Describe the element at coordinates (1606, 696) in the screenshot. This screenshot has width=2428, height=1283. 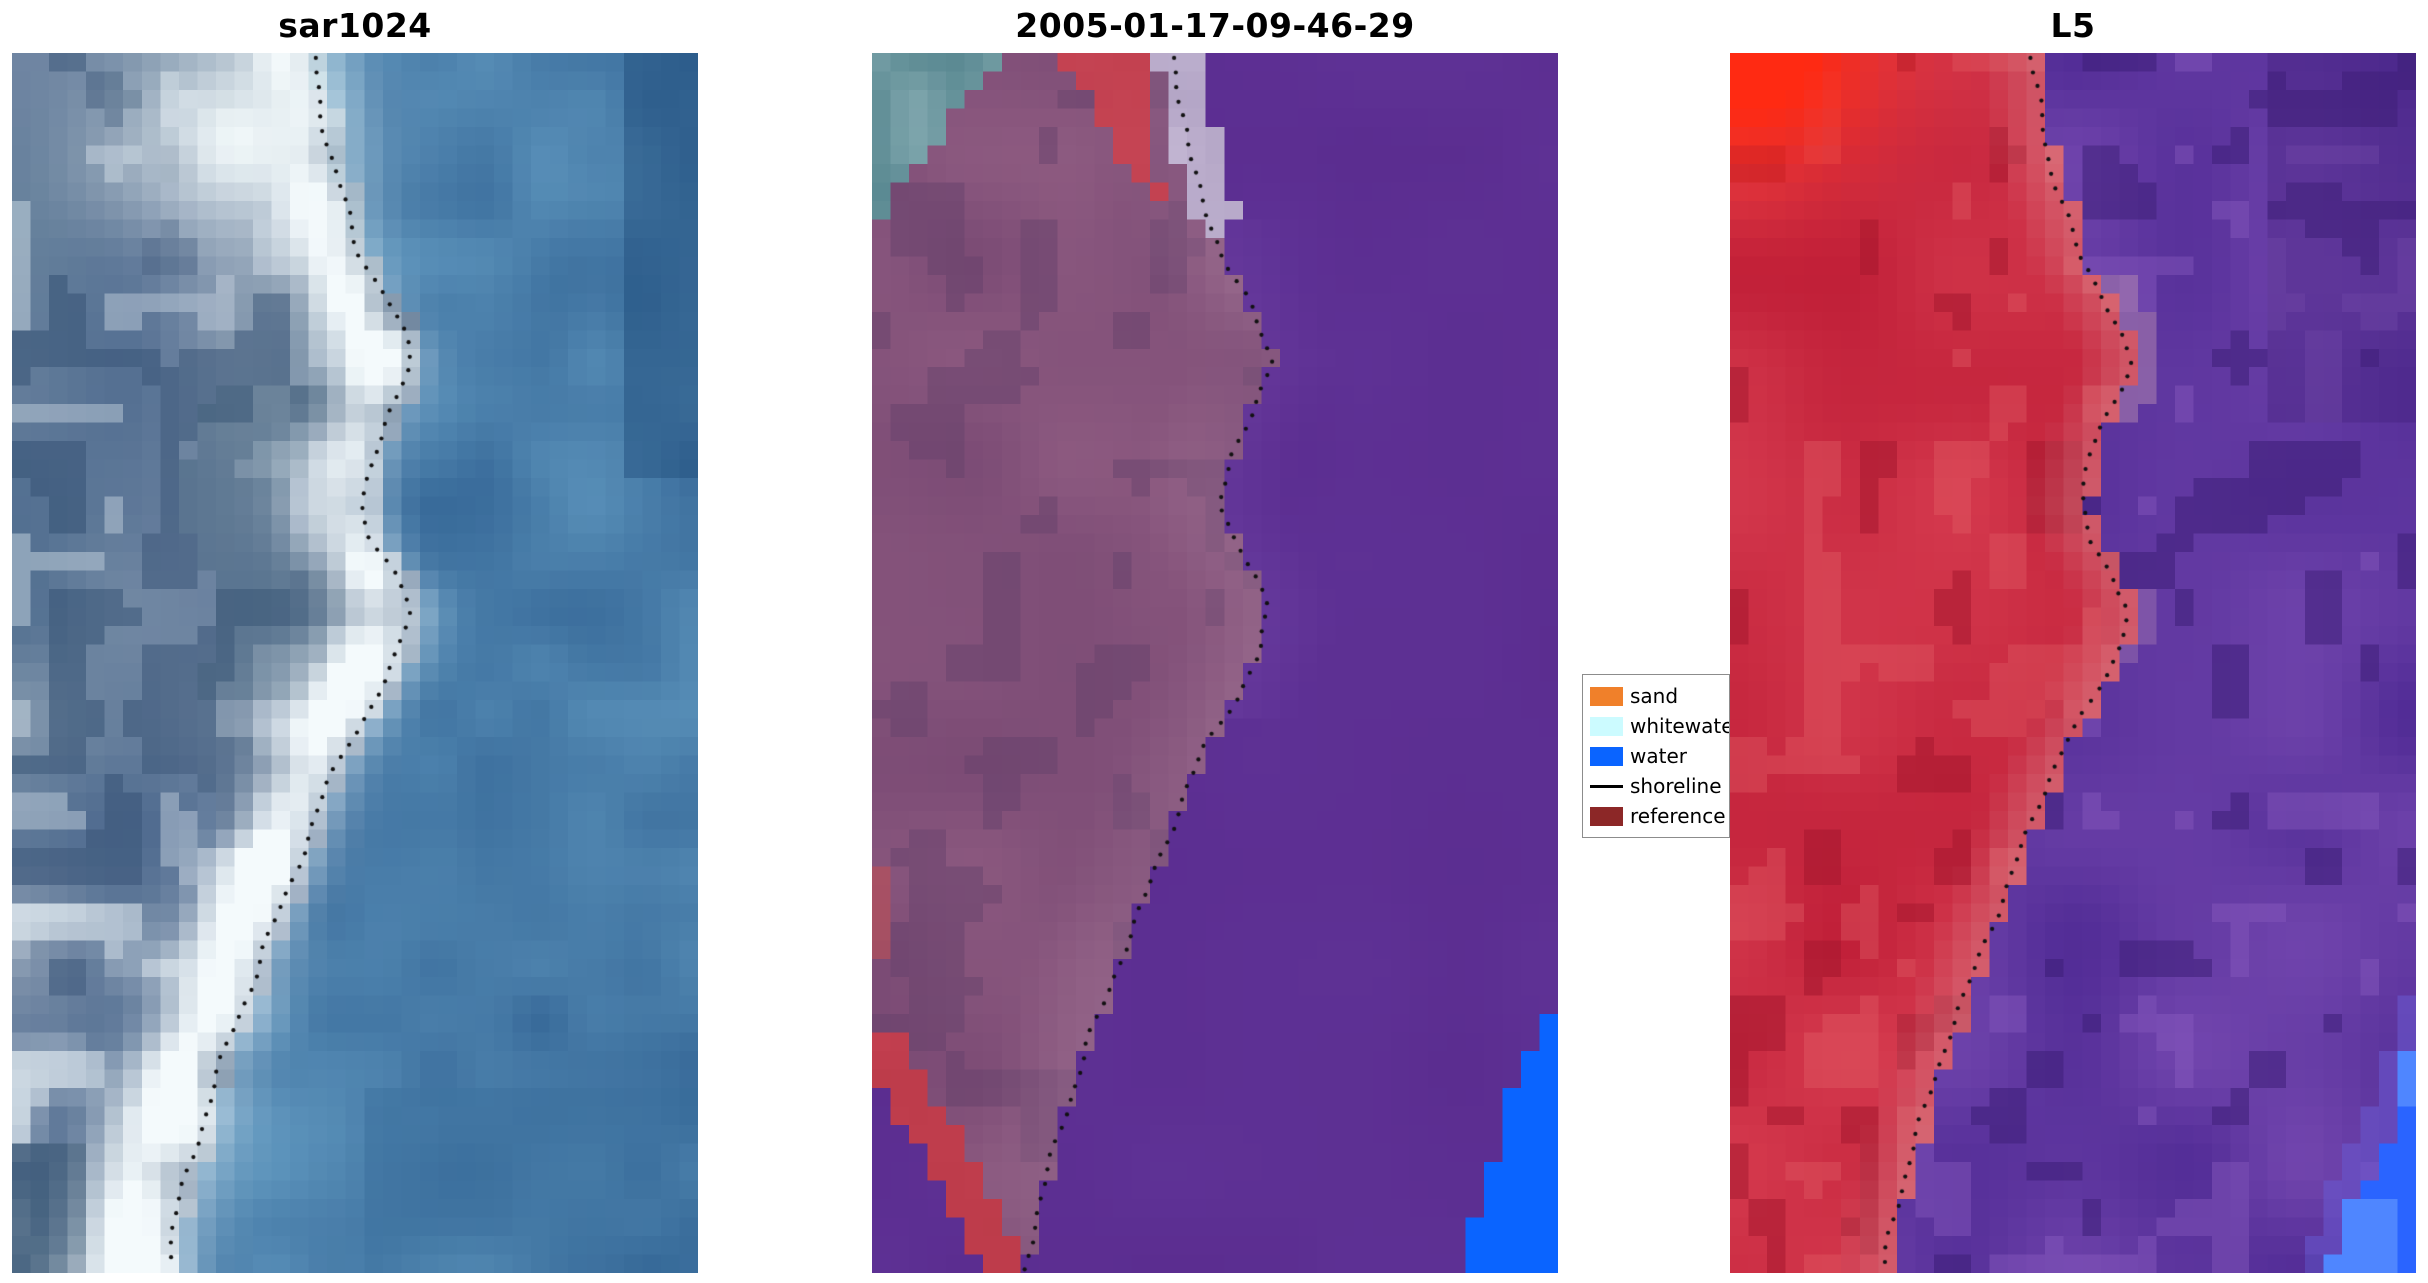
I see `sand-swatch` at that location.